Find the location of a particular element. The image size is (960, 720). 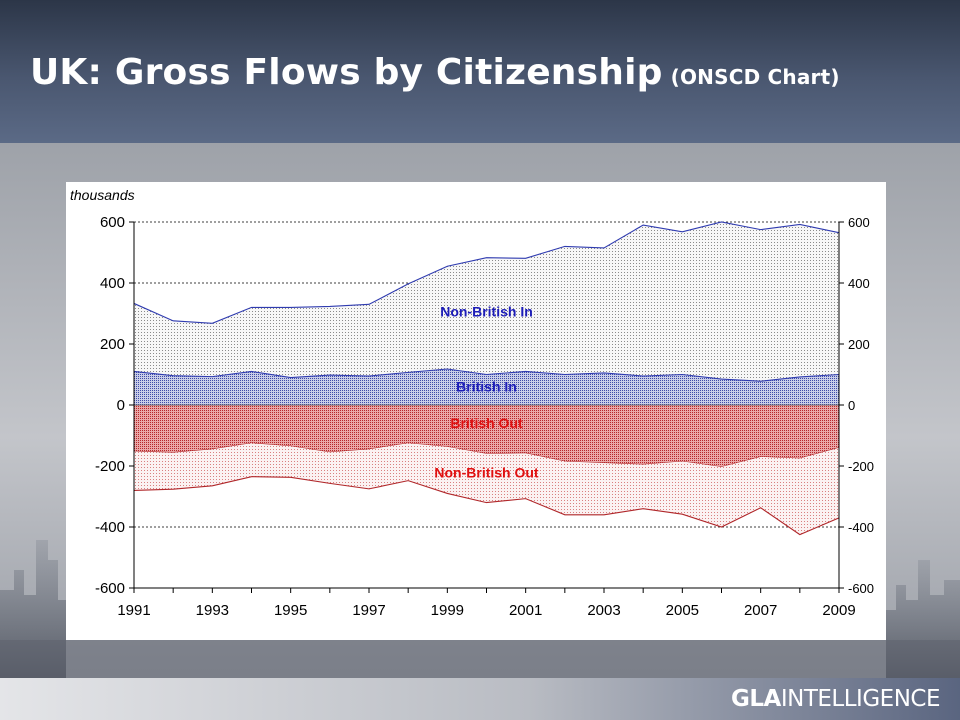

british-out-area is located at coordinates (486, 436).